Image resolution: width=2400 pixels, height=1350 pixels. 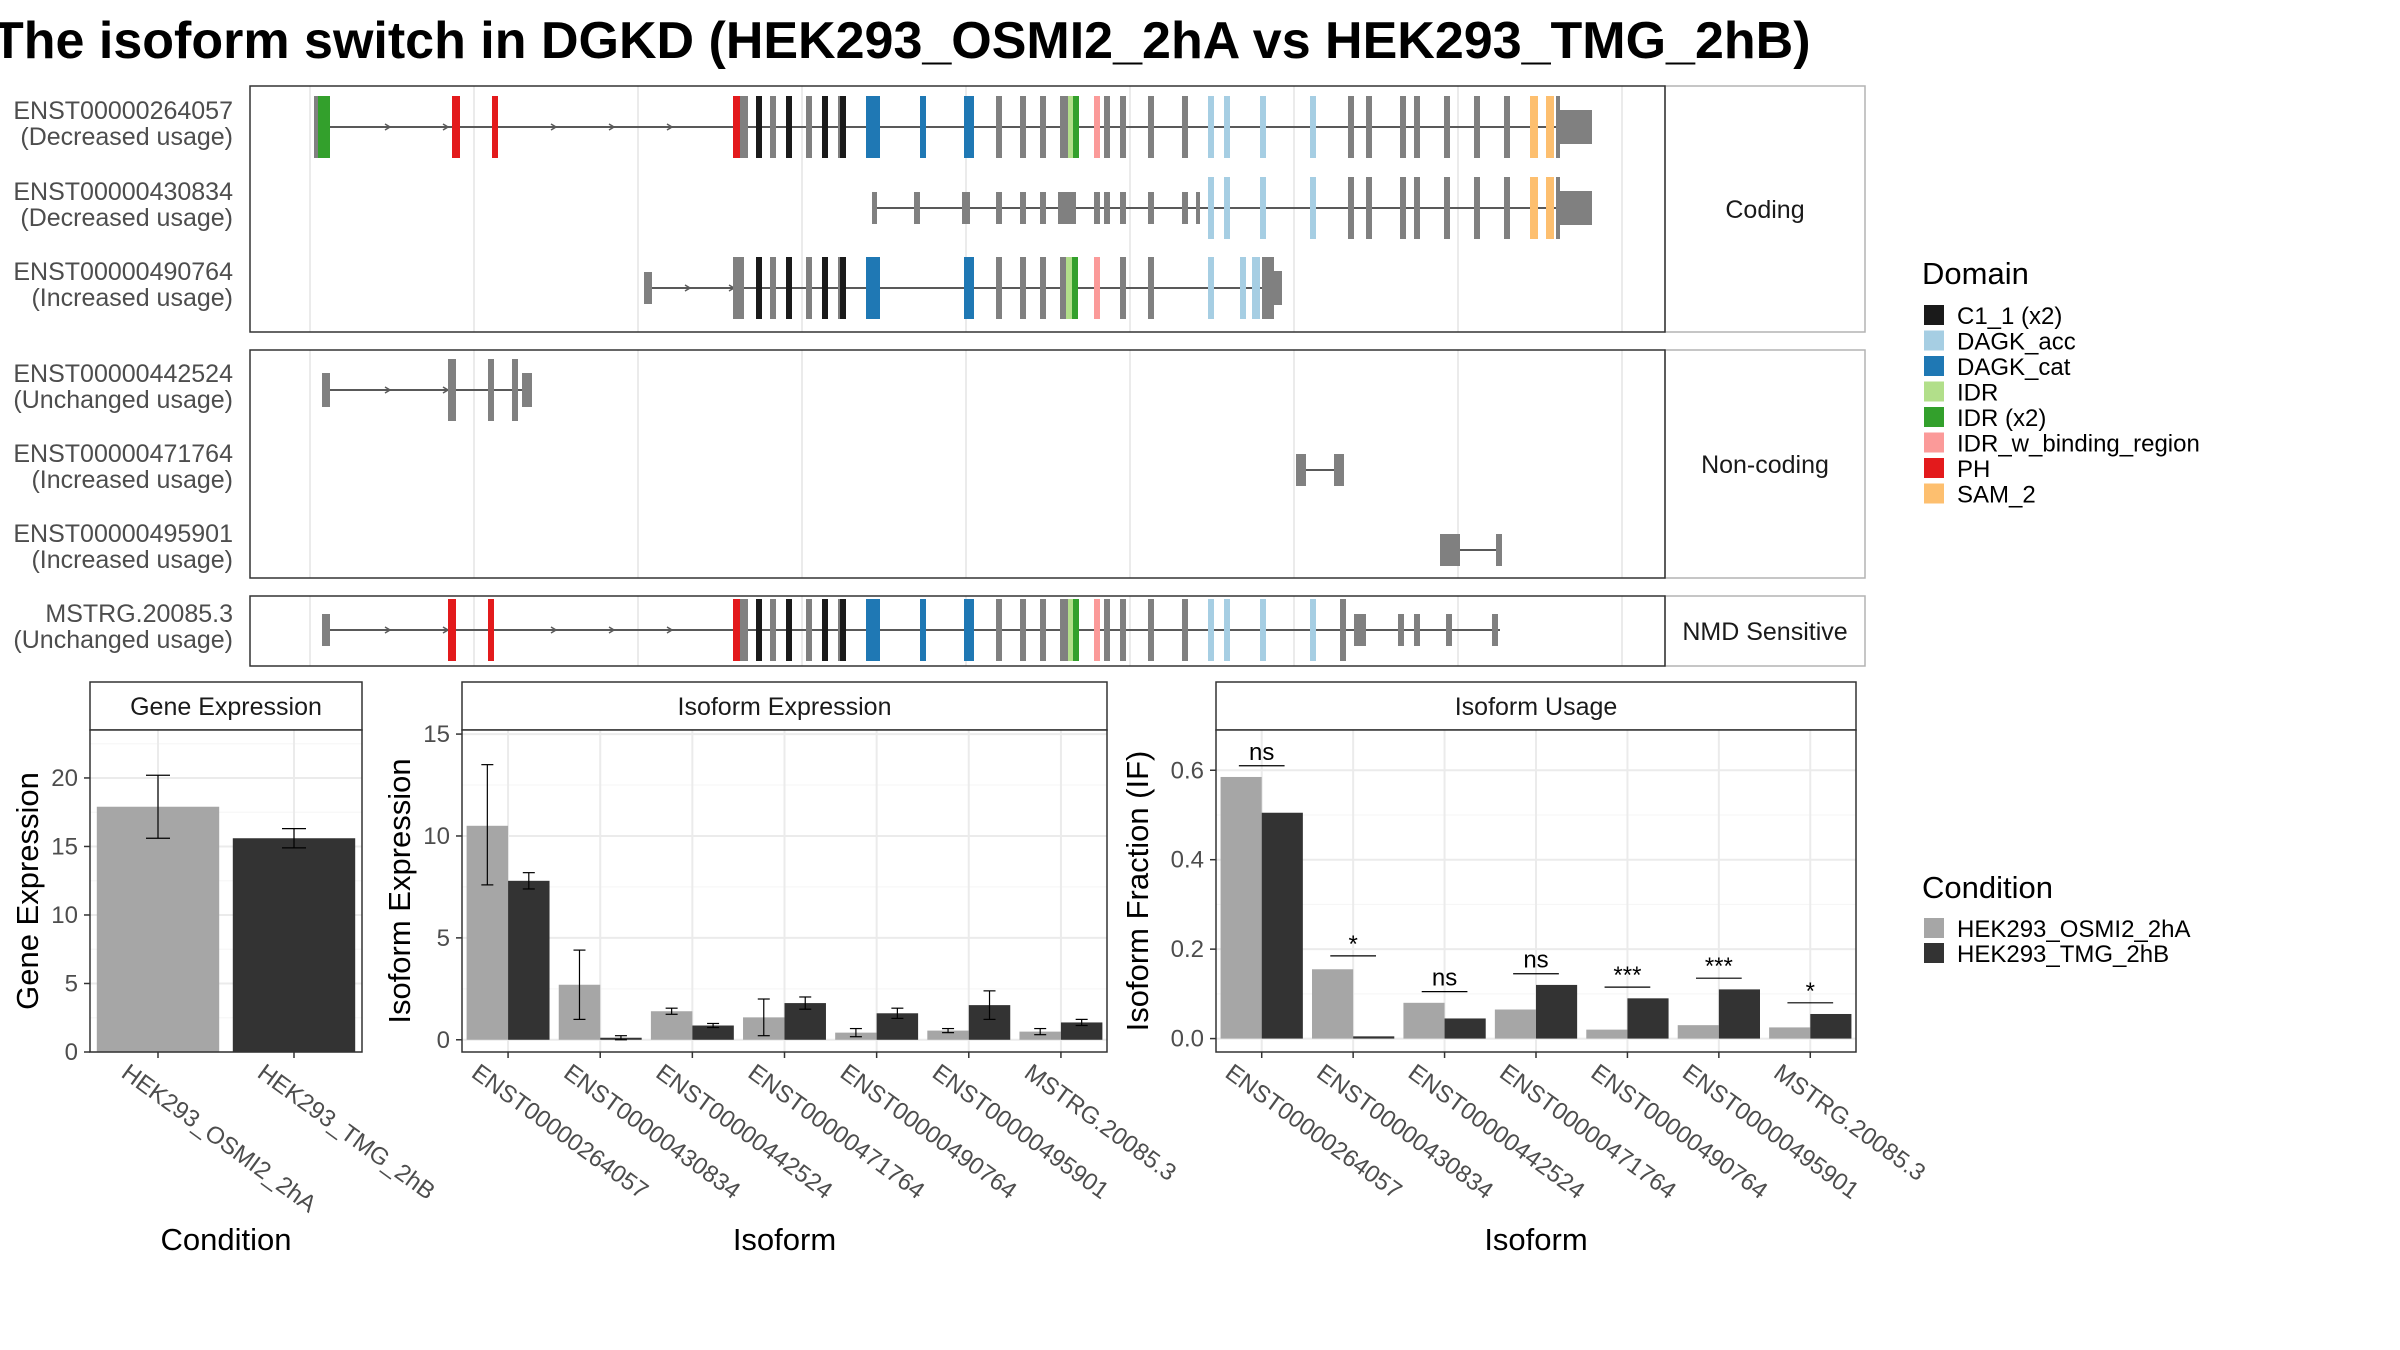 I want to click on legend-item-label: HEK293_OSMI2_2hA, so click(x=2073, y=929).